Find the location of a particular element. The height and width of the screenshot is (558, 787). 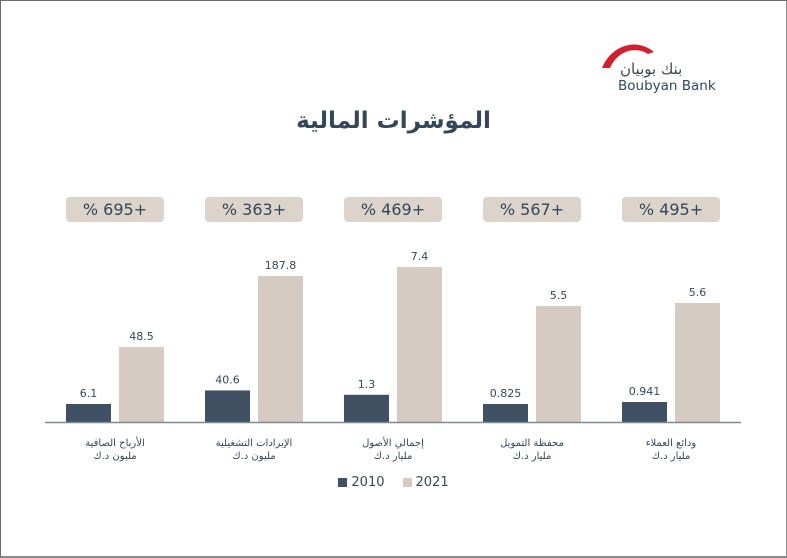

legend-label: 2021 is located at coordinates (432, 482).